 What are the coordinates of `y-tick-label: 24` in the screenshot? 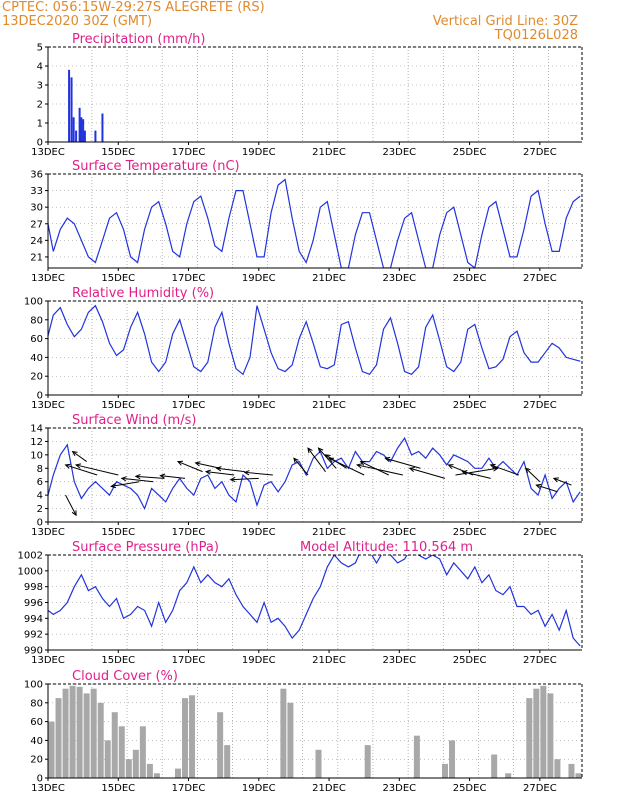 It's located at (36, 241).